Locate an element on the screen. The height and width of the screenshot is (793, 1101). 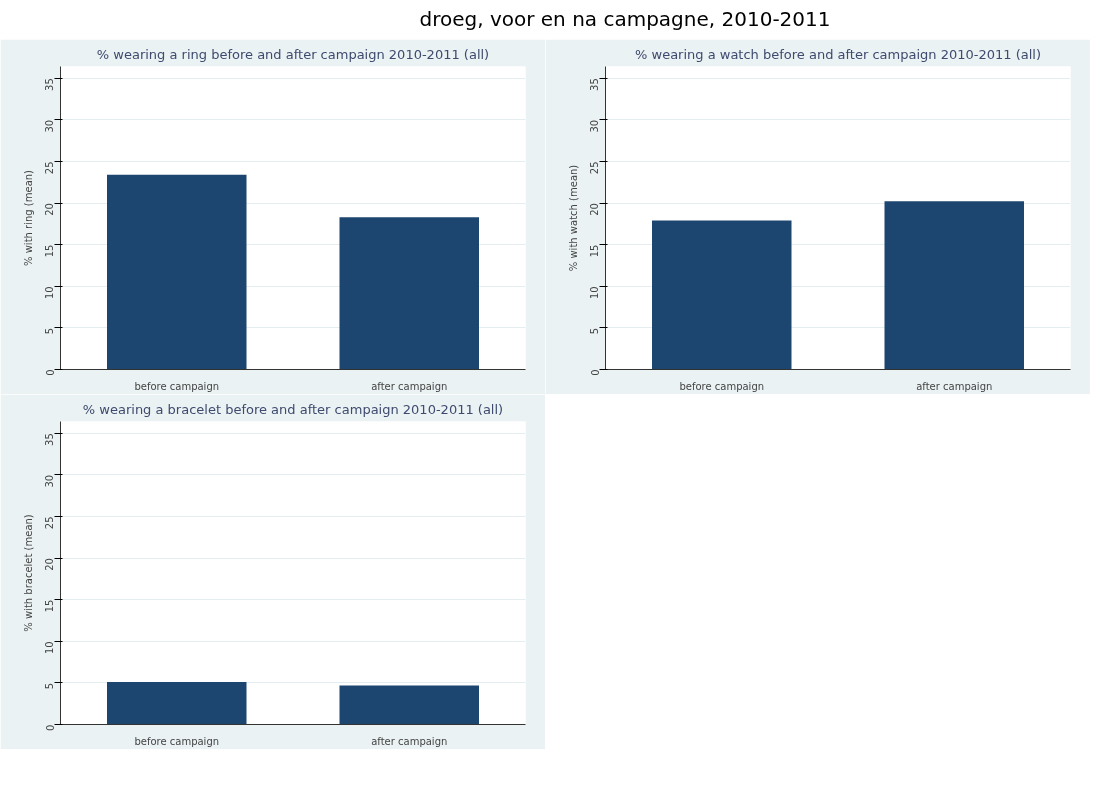
chart-title: % wearing a ring before and after campaign 2010-2011 (all) is located at coordinates (293, 54).